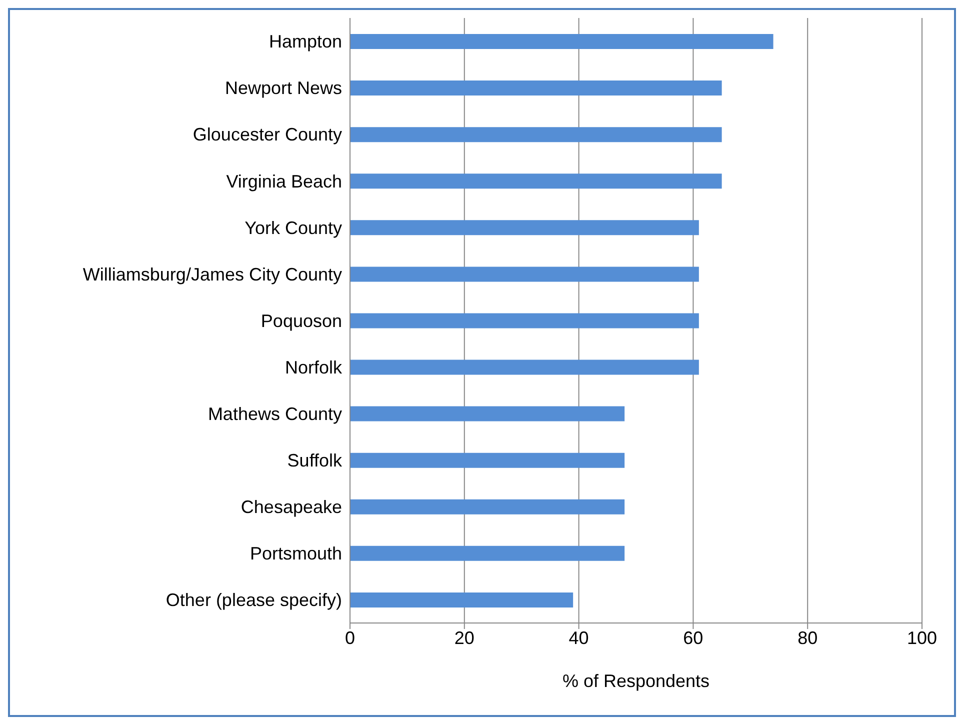 Image resolution: width=964 pixels, height=721 pixels. What do you see at coordinates (296, 554) in the screenshot?
I see `y-tick-label: Portsmouth` at bounding box center [296, 554].